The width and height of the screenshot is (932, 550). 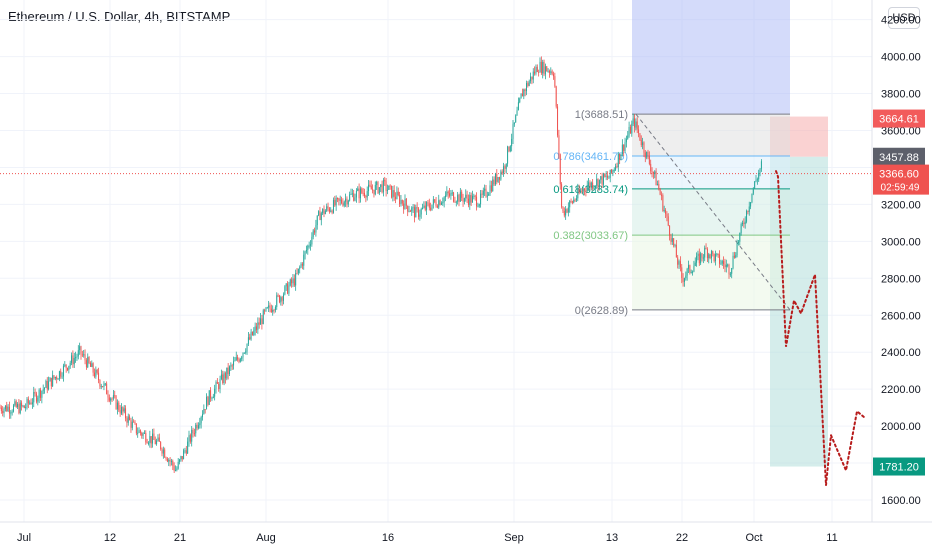 I want to click on y-tick-label: 2400.00, so click(x=901, y=353).